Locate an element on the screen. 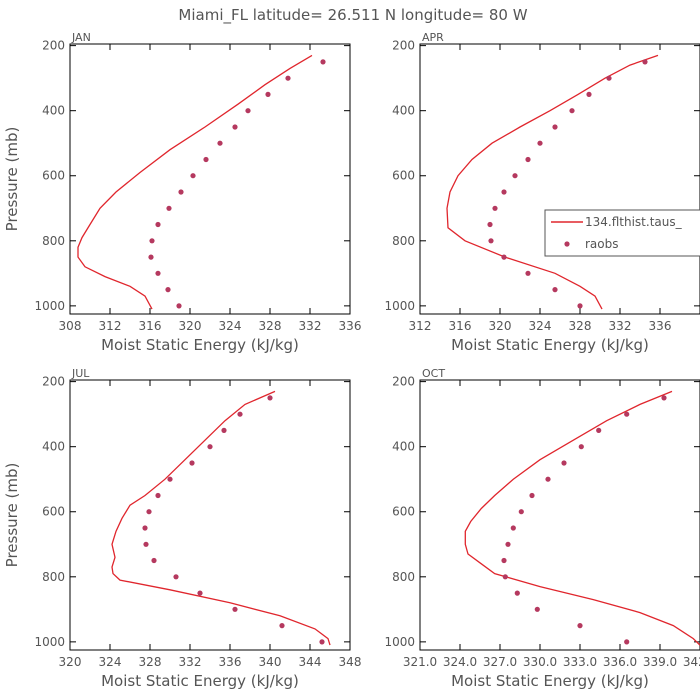  x-tick-label: 324.0 is located at coordinates (460, 662).